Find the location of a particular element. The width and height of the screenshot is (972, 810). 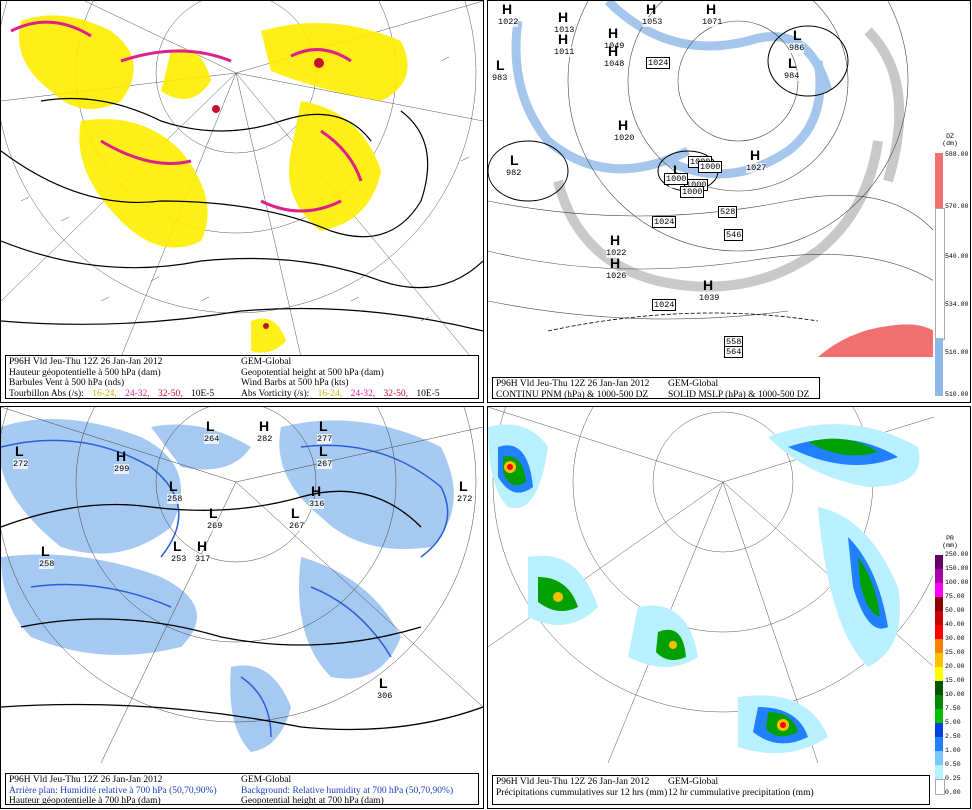

legend-tick: 100.00 is located at coordinates (957, 582).